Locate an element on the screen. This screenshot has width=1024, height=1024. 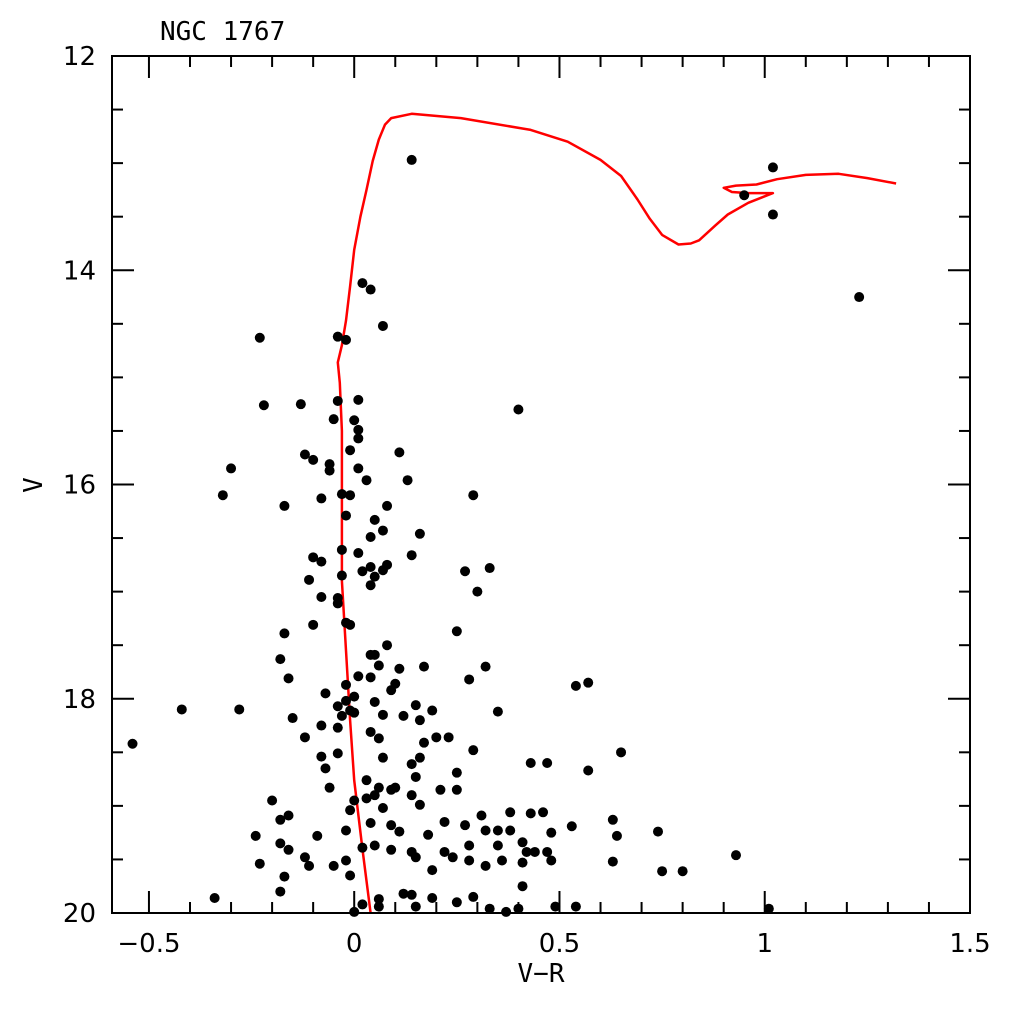
x-tick-label: −0.5 is located at coordinates (148, 944).